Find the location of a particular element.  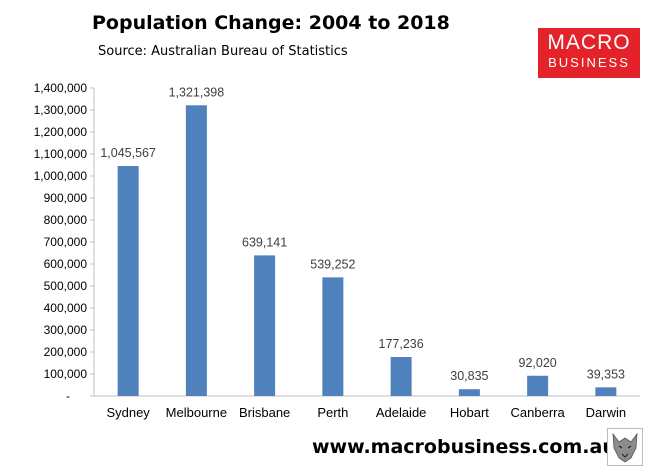

y-tick-label: 300,000 is located at coordinates (66, 330).